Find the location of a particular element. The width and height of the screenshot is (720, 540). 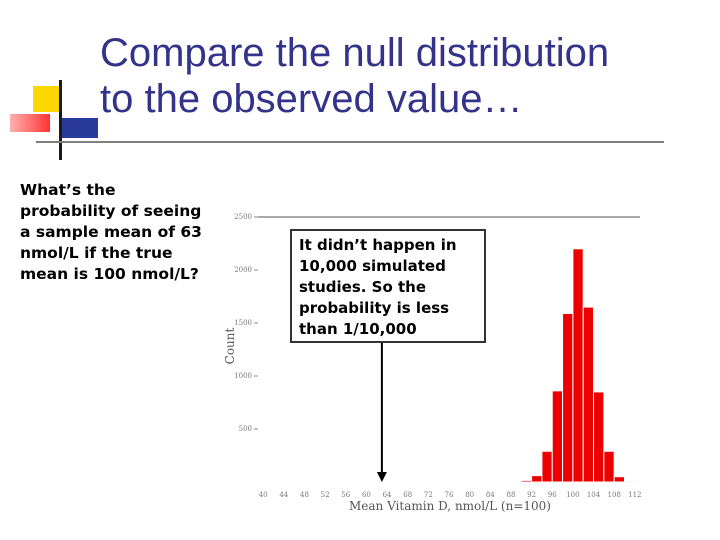

y-tick-label: 2000 is located at coordinates (243, 270).